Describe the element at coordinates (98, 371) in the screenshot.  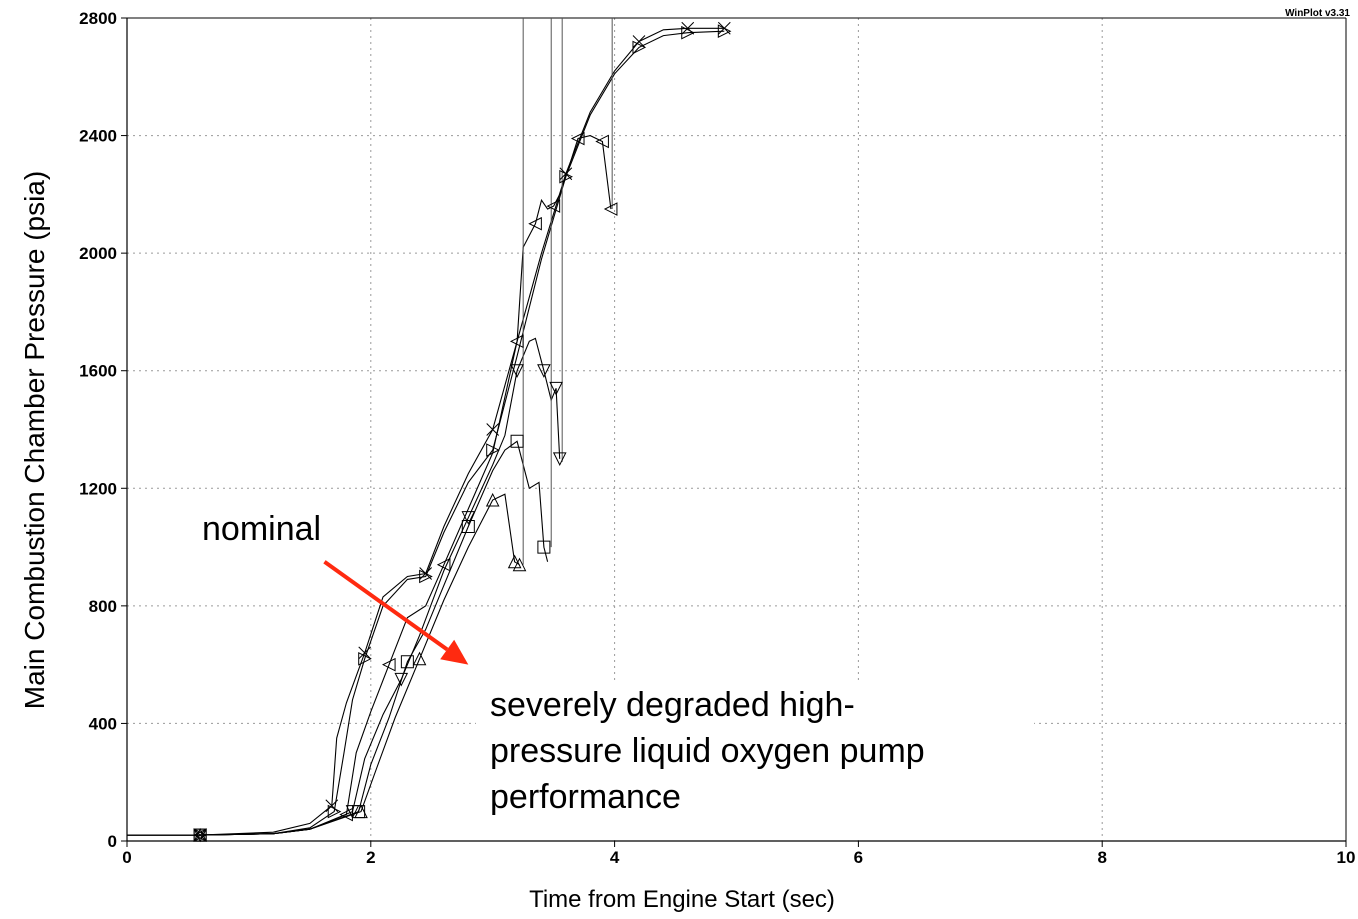
I see `y-tick-label: 1600` at that location.